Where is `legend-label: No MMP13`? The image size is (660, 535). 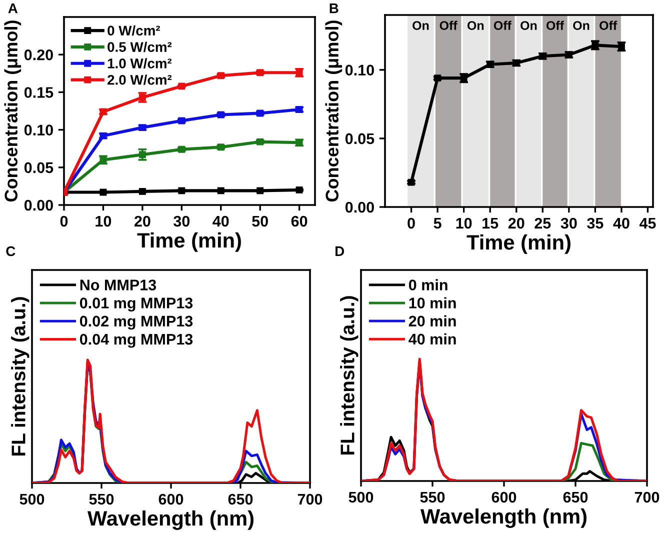
legend-label: No MMP13 is located at coordinates (118, 285).